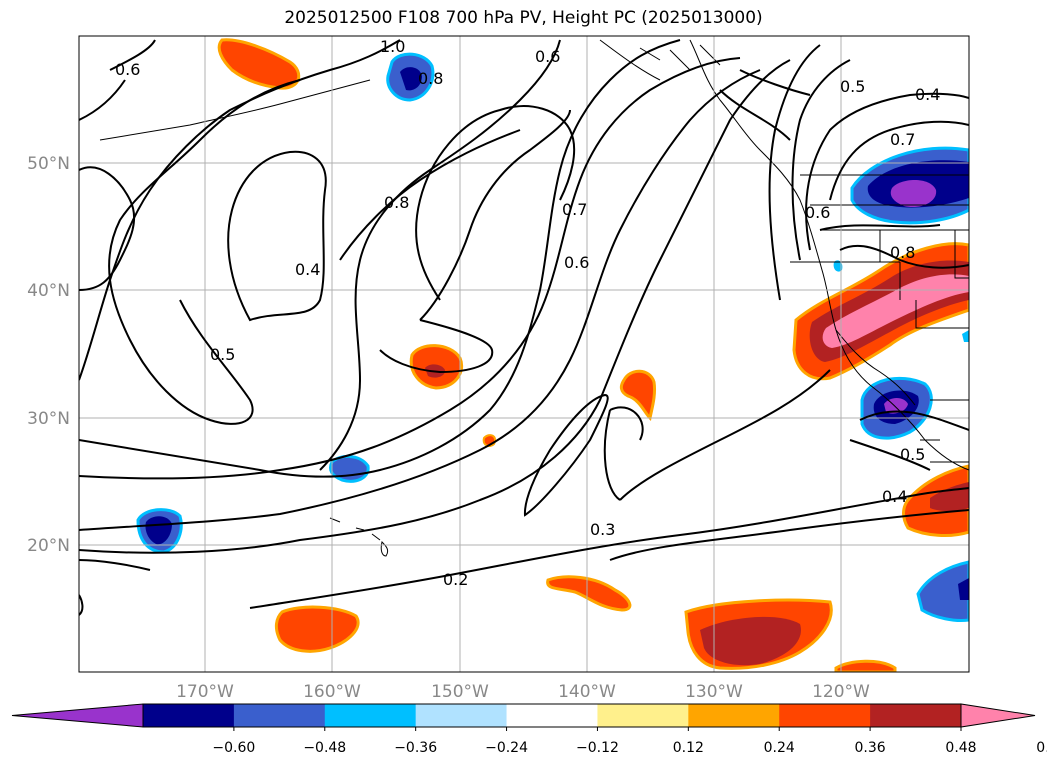  Describe the element at coordinates (415, 748) in the screenshot. I see `colorbar-tick-label: −0.36` at that location.